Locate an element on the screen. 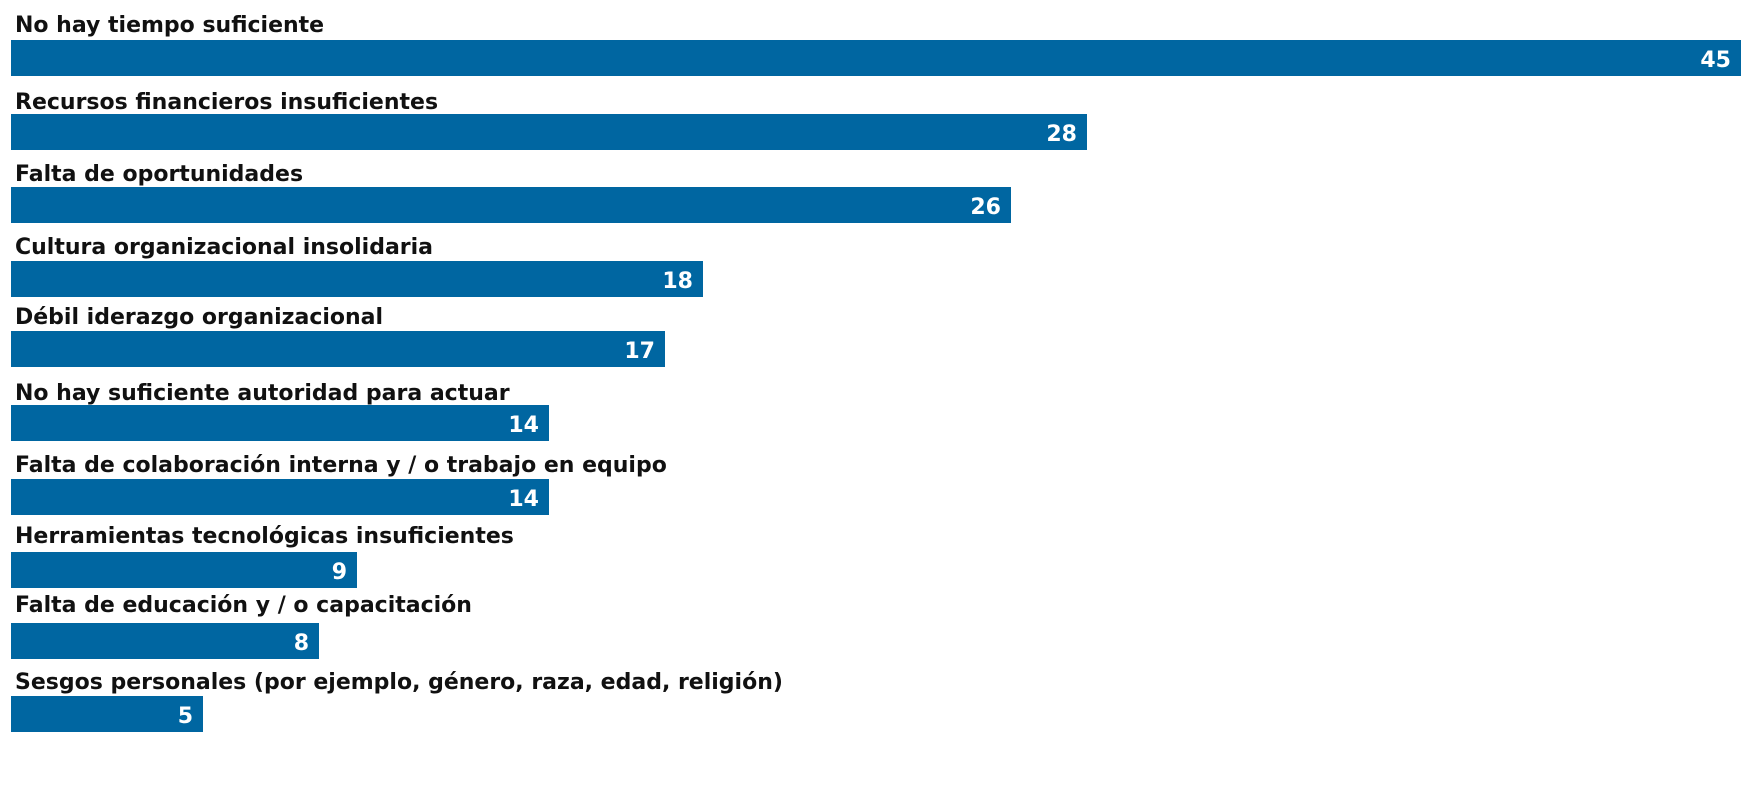 Image resolution: width=1751 pixels, height=811 pixels. value-label: 18 is located at coordinates (677, 281).